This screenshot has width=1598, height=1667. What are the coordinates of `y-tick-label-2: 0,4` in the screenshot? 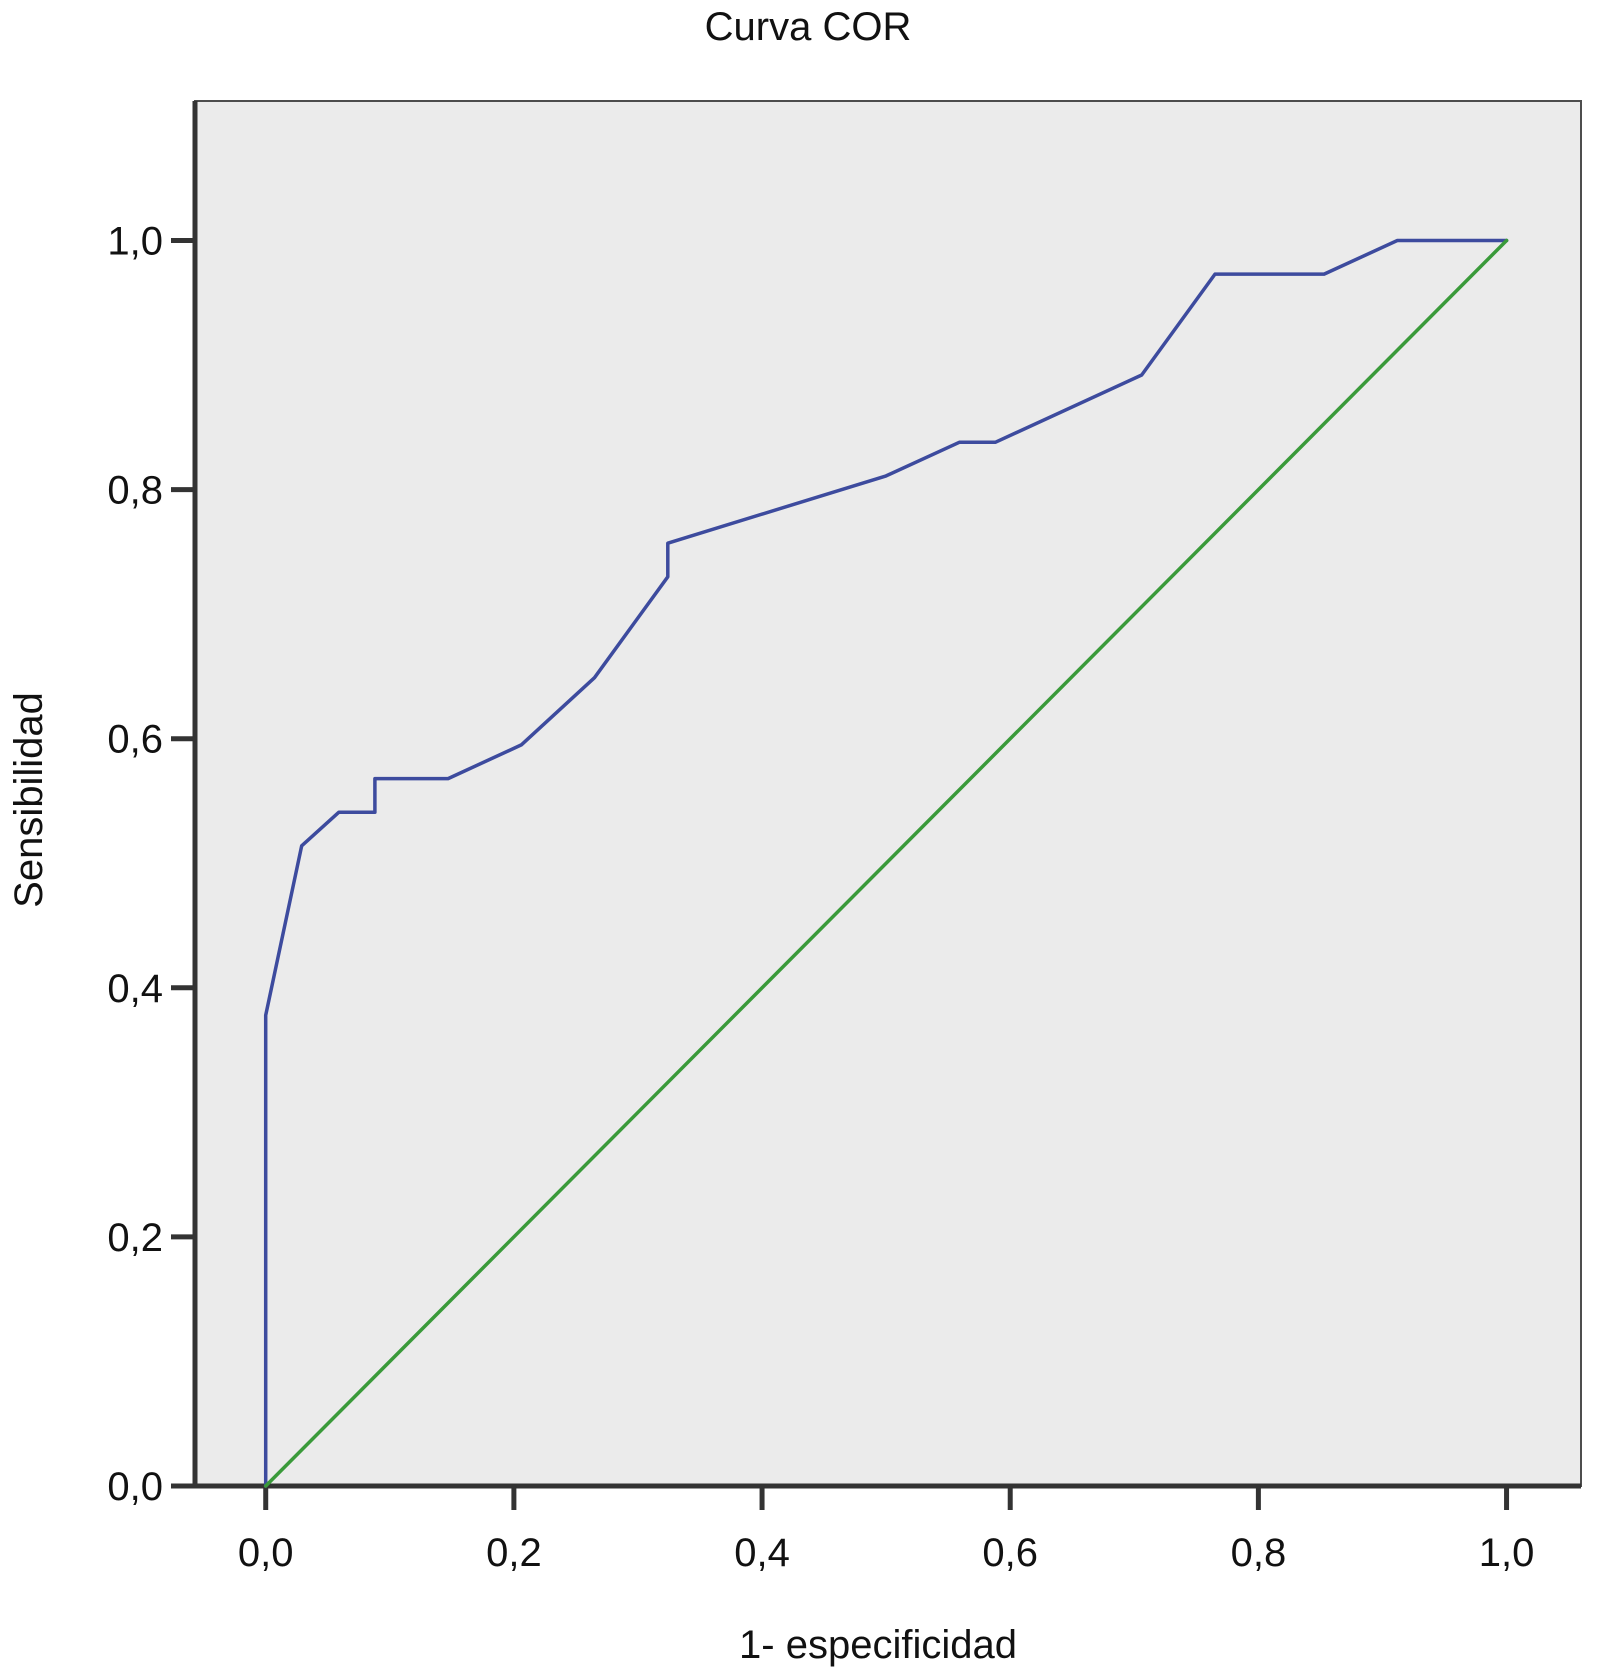 It's located at (135, 989).